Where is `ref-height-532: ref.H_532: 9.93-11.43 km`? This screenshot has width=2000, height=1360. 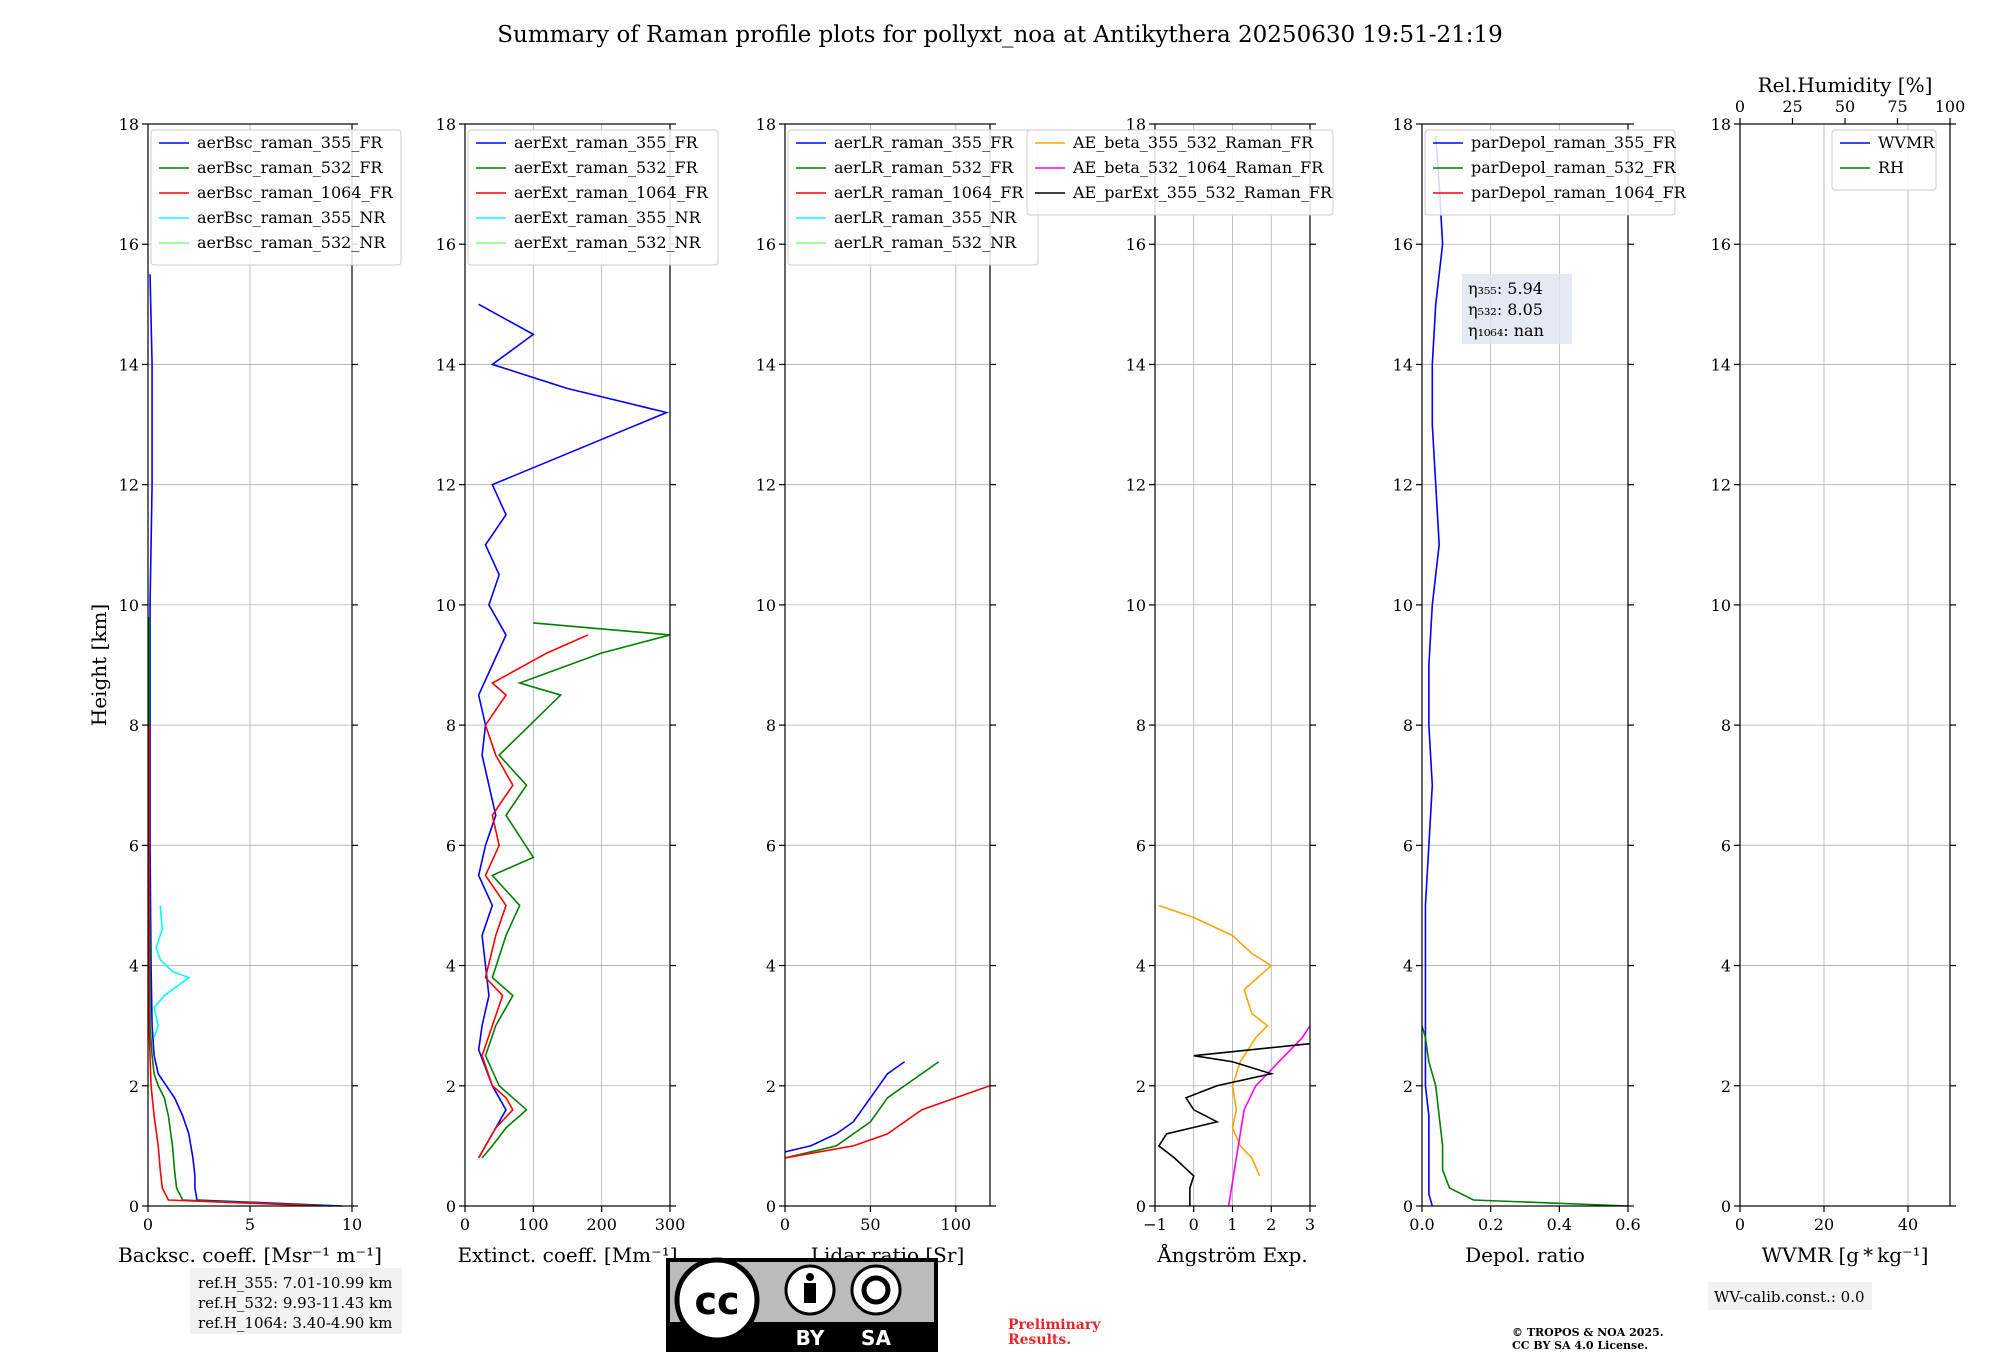
ref-height-532: ref.H_532: 9.93-11.43 km is located at coordinates (295, 1303).